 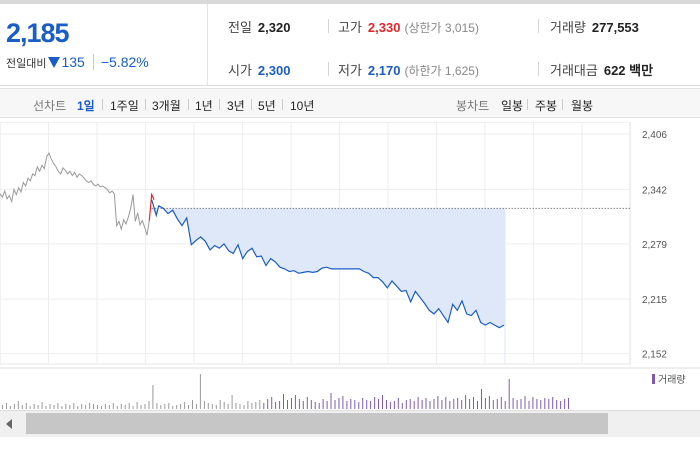 What do you see at coordinates (166, 106) in the screenshot?
I see `tab-3m: 3개월` at bounding box center [166, 106].